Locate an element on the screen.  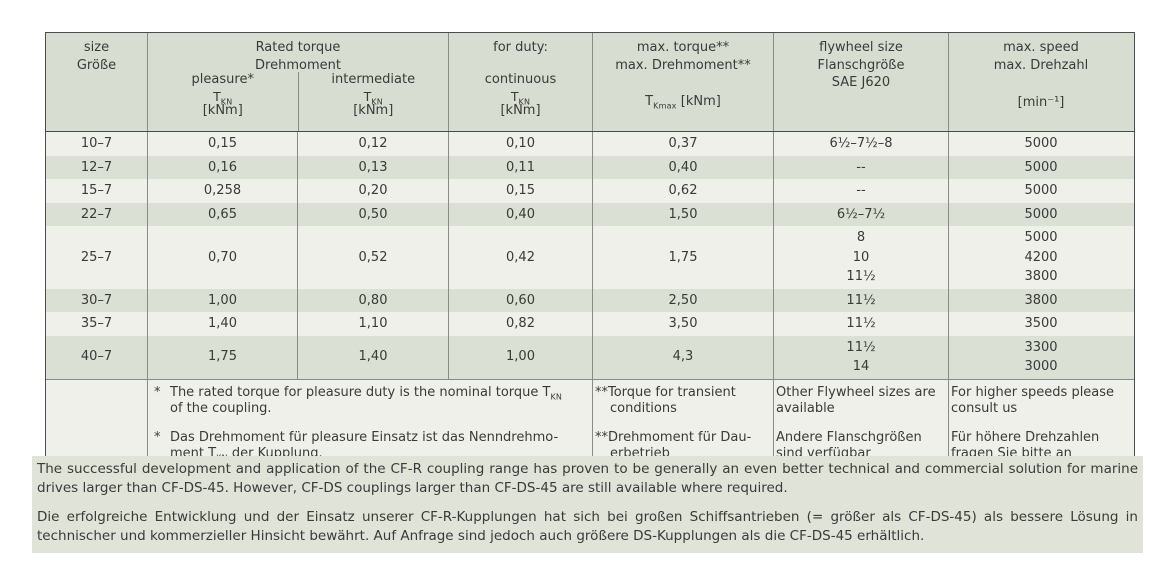
header-max-torque-en: max. torque** is located at coordinates (683, 47).